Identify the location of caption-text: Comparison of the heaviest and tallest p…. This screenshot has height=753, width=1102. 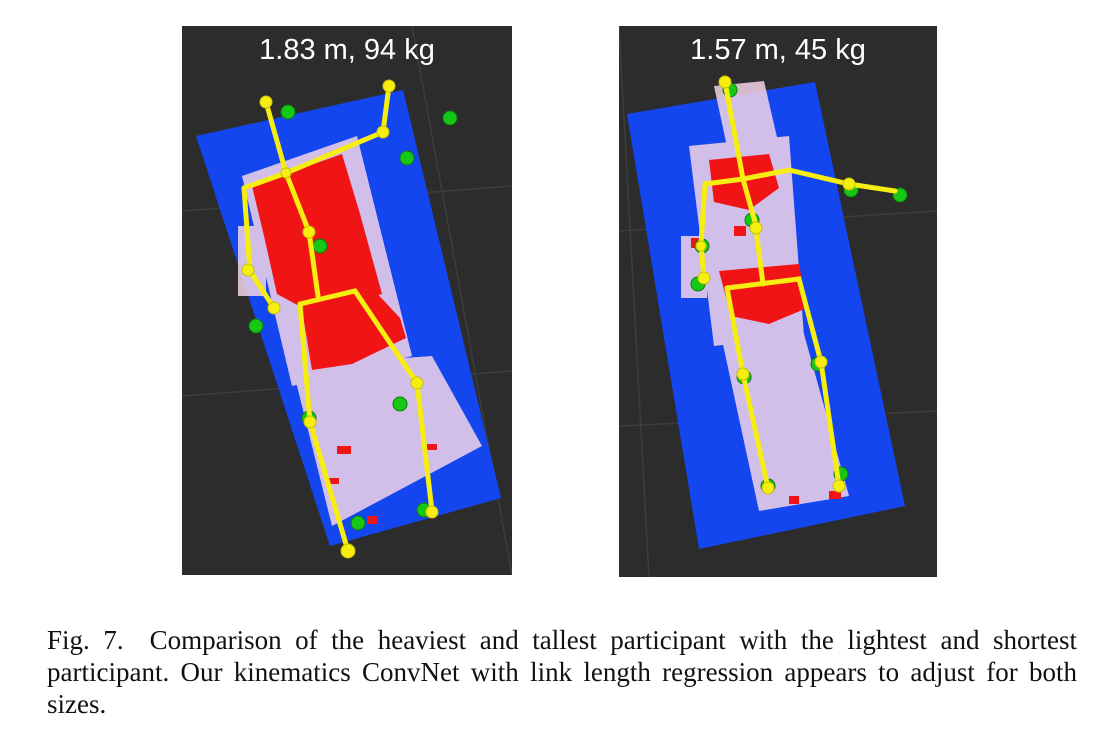
(562, 672).